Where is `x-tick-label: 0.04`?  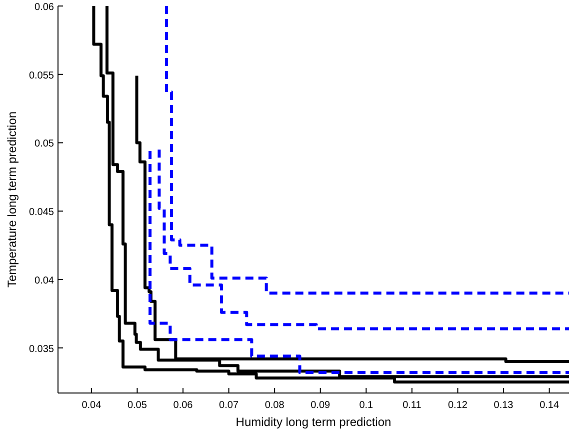
x-tick-label: 0.04 is located at coordinates (92, 405).